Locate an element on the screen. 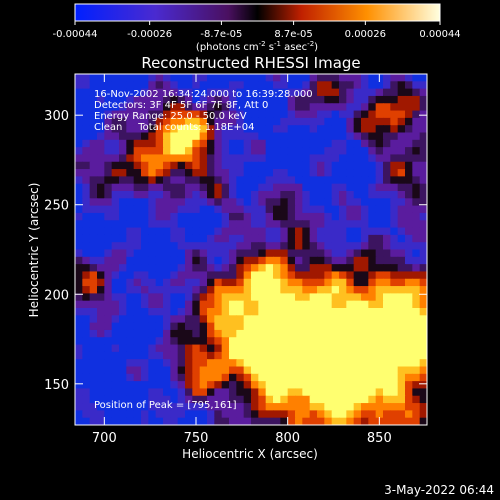 This screenshot has width=500, height=500. annotation-counts: Clean Total counts: 1.18E+04 is located at coordinates (174, 127).